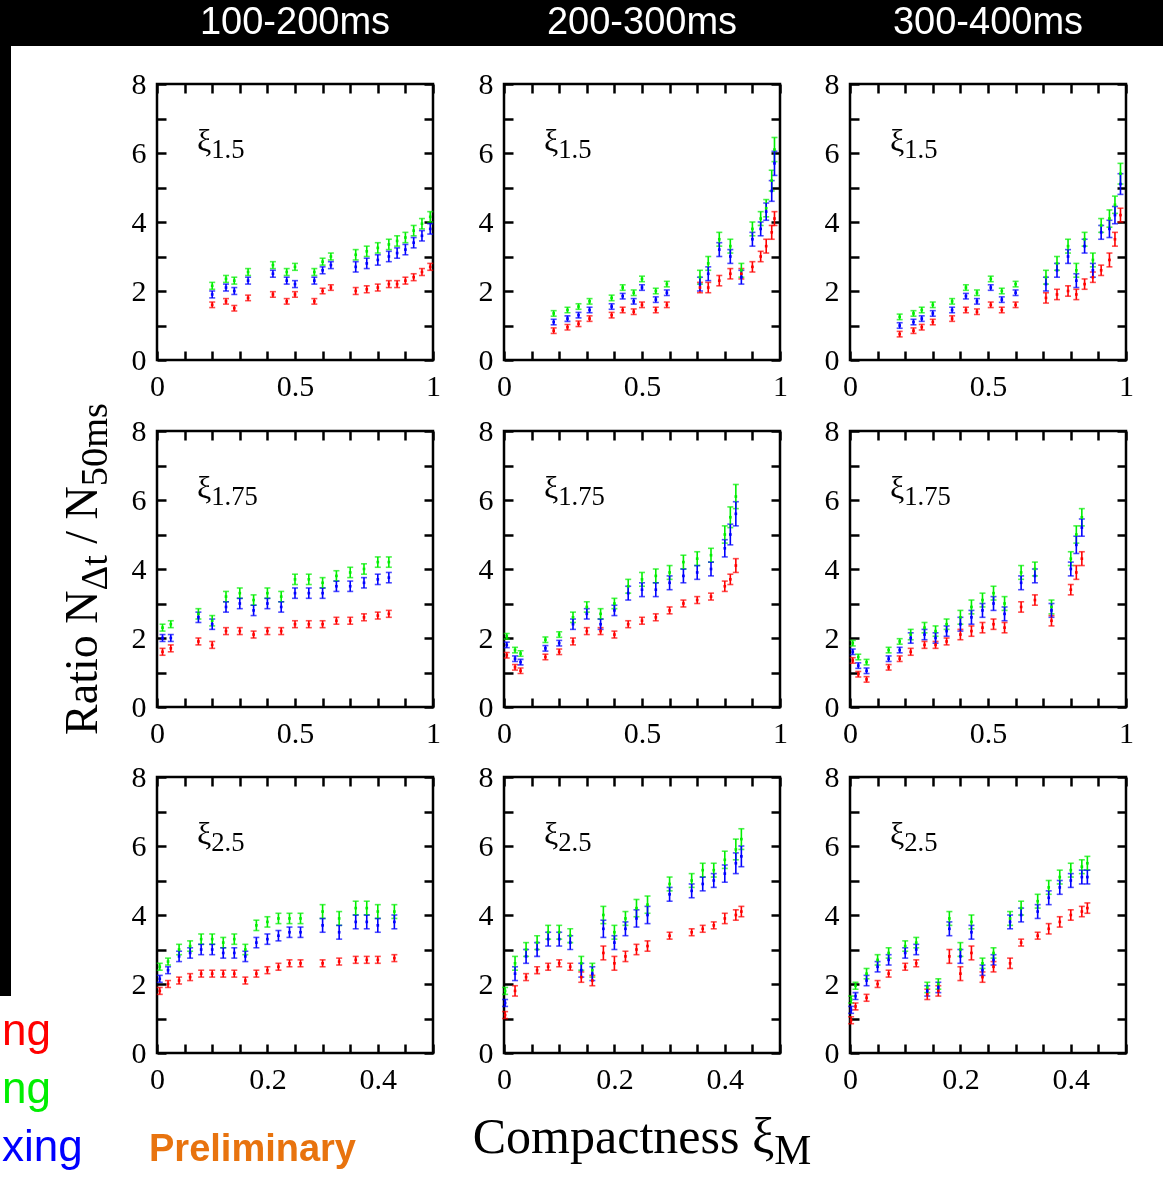 This screenshot has height=1186, width=1163. What do you see at coordinates (642, 1140) in the screenshot?
I see `x-axis-title: Compactness ξ$_{M}$` at bounding box center [642, 1140].